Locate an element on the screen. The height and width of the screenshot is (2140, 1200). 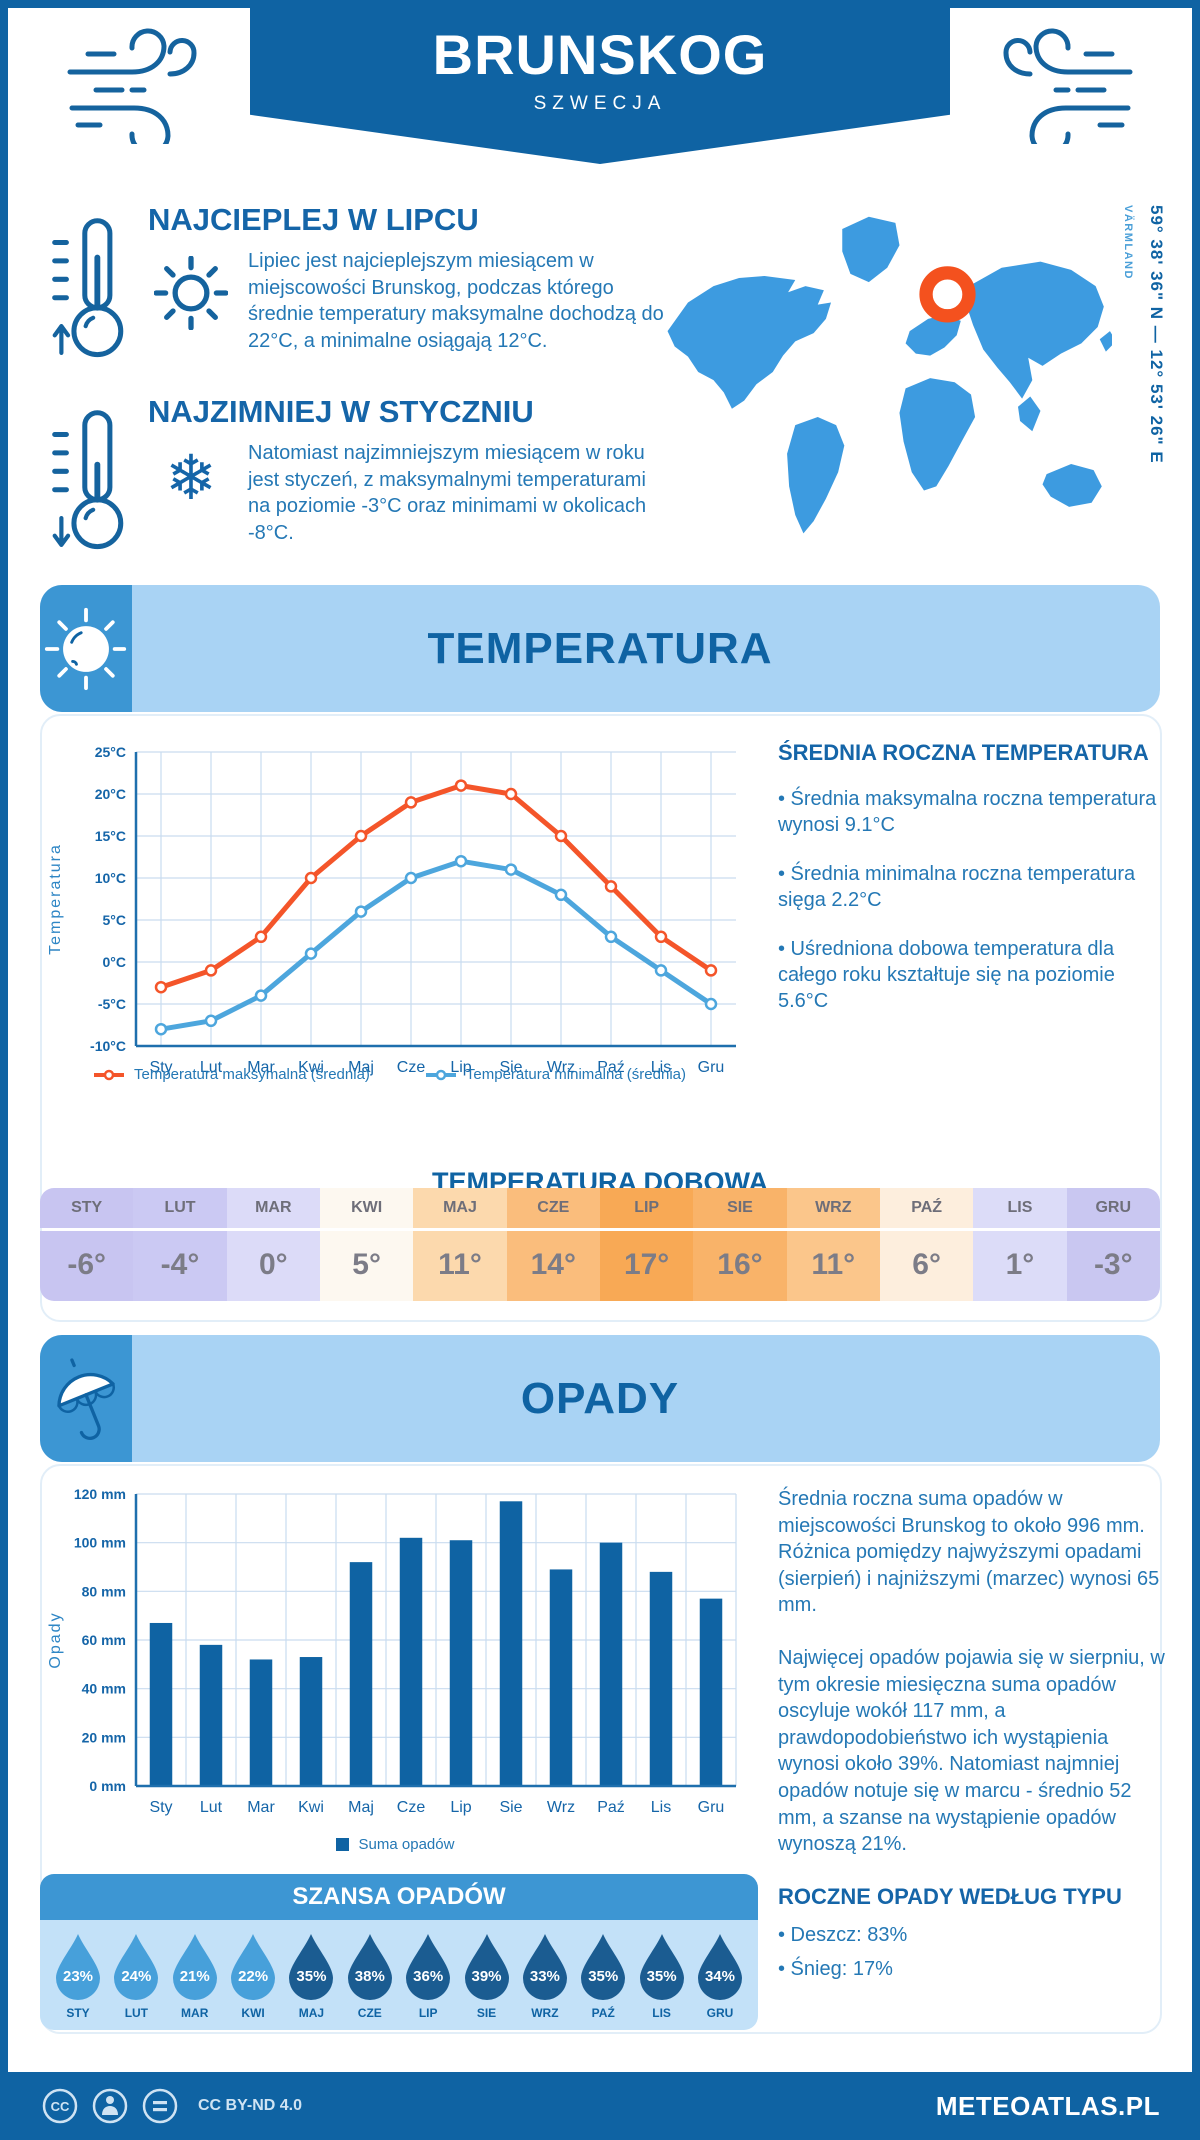
chance-month: MAJ is located at coordinates (311, 2013).